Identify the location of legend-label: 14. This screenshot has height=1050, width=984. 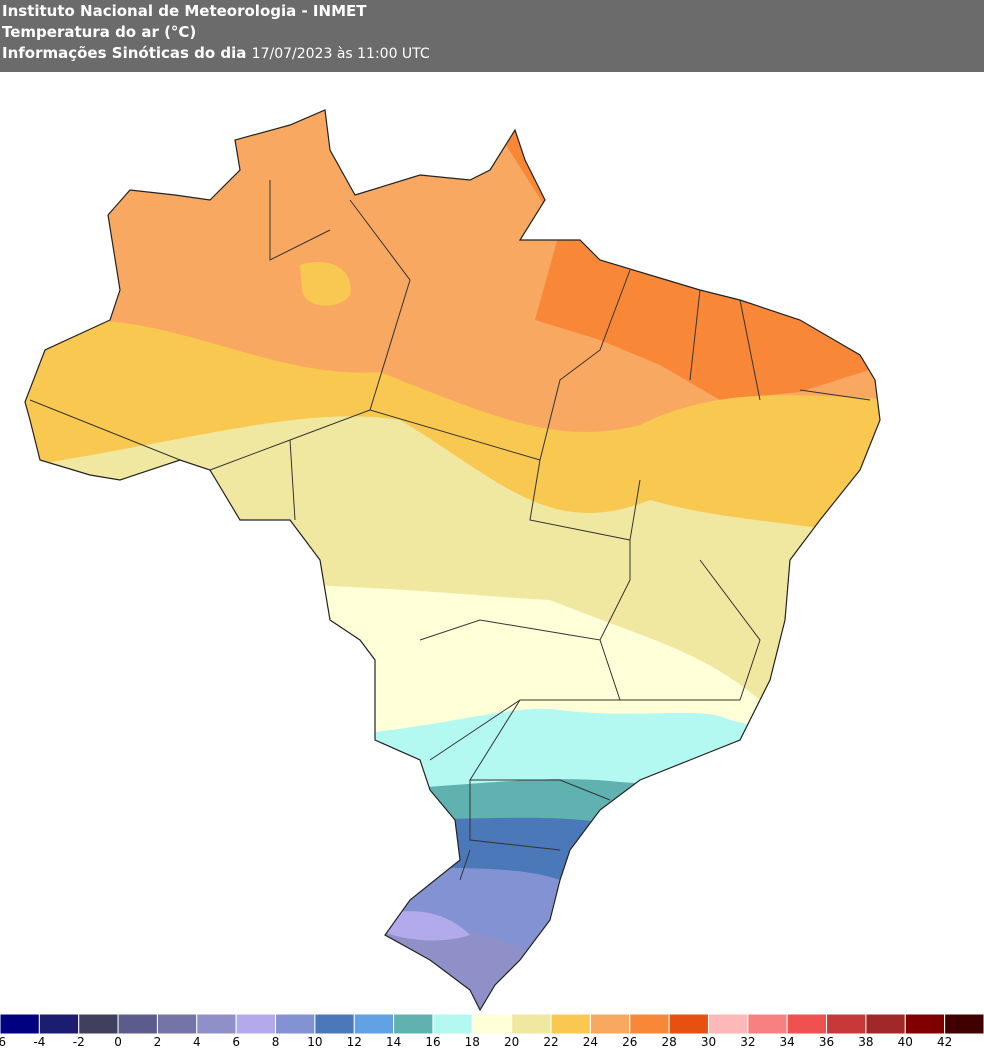
(393, 1042).